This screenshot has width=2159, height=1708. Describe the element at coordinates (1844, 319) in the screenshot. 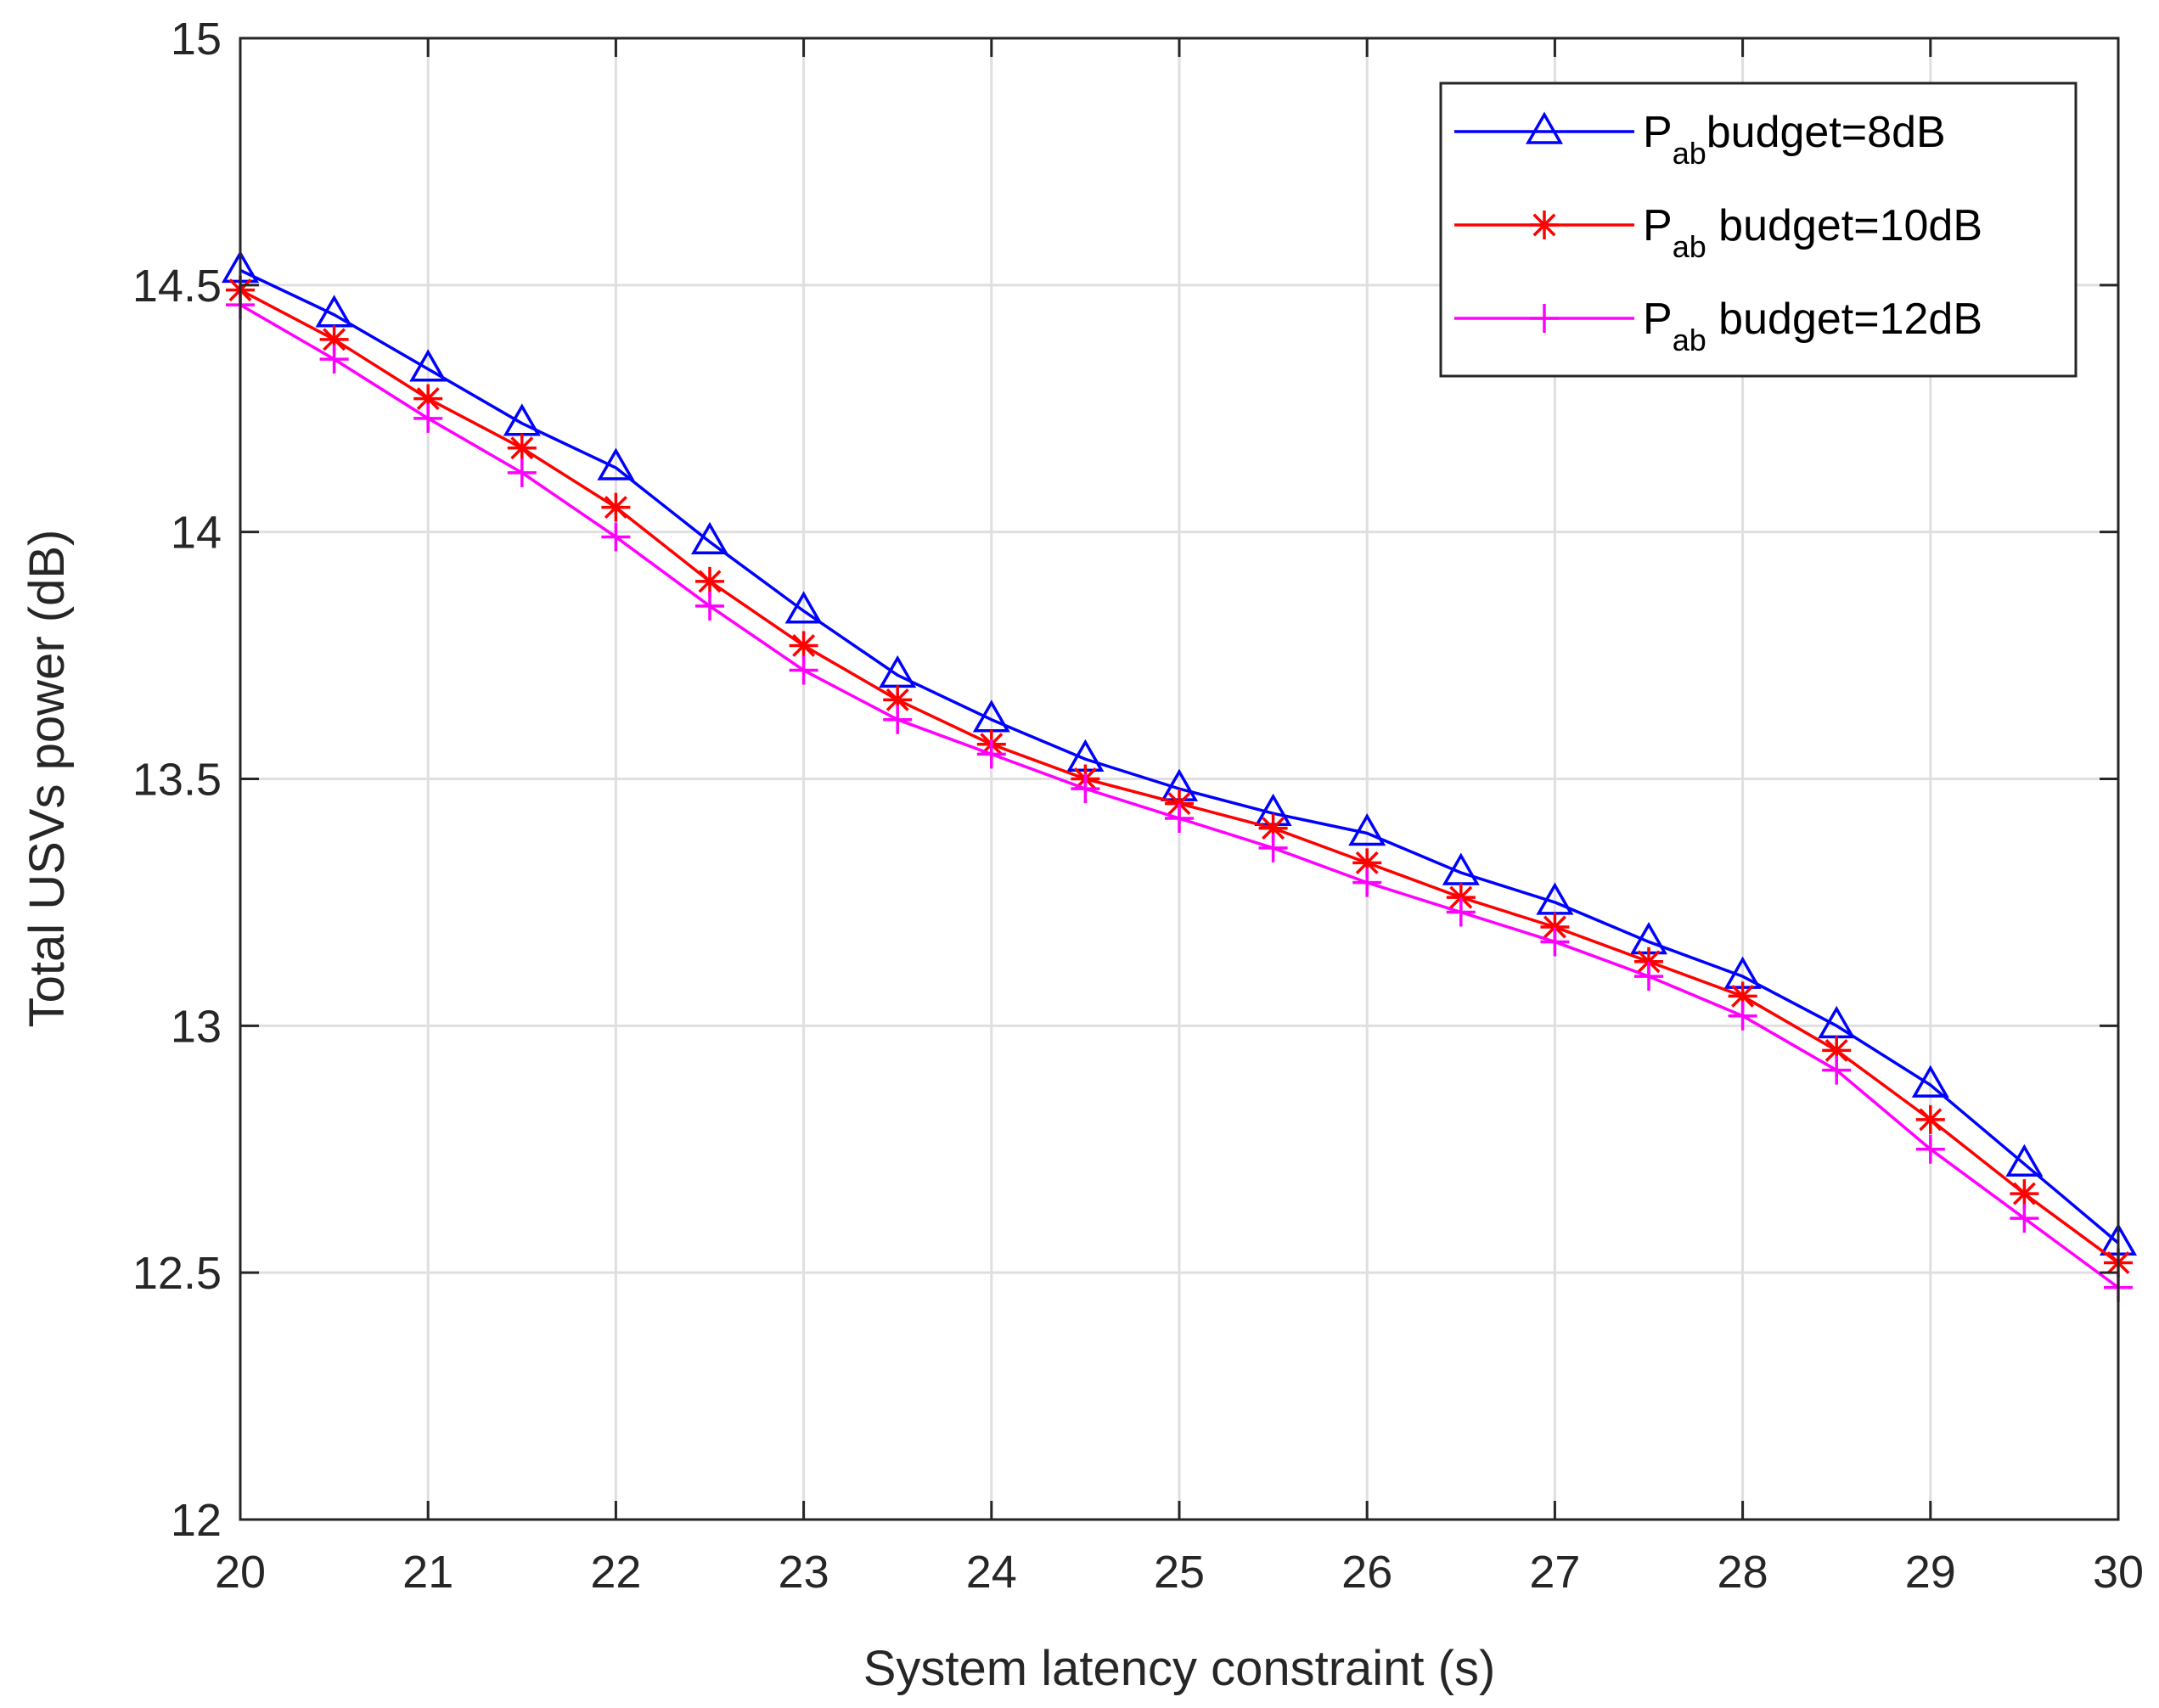

I see `legend-label-rest: budget=12dB` at that location.